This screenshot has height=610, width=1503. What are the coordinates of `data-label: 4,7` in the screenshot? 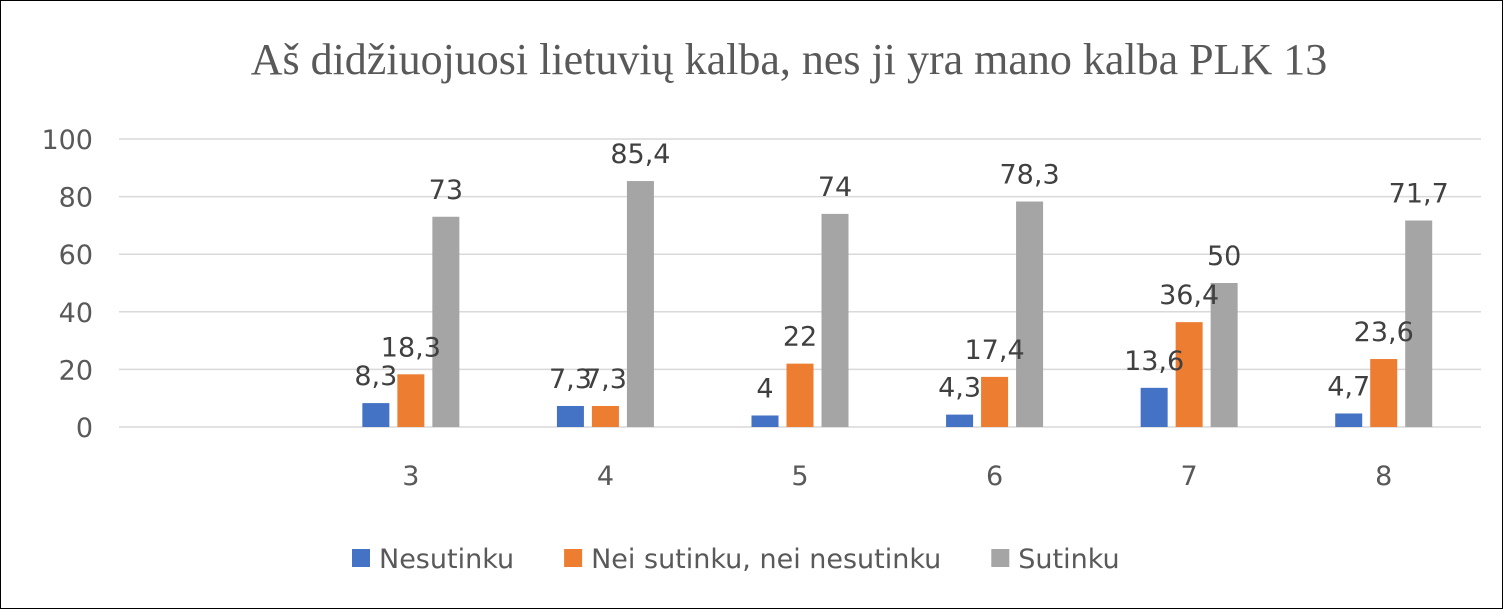 It's located at (1348, 386).